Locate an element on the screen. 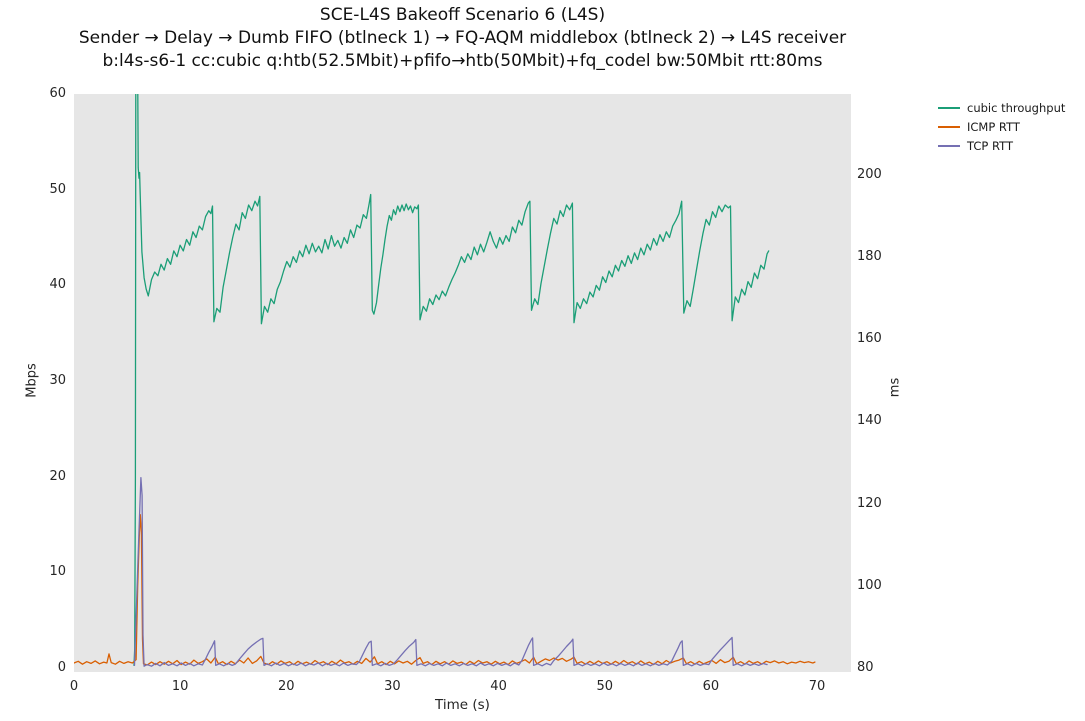  legend-label: TCP RTT is located at coordinates (990, 146).